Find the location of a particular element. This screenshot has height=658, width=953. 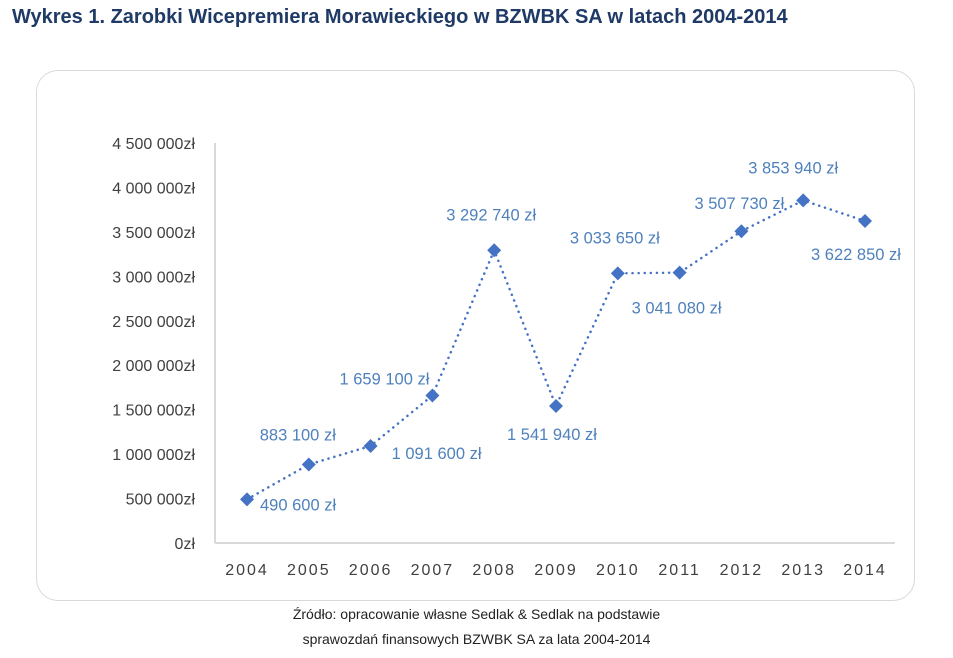

x-tick-label: 2008 is located at coordinates (494, 570).